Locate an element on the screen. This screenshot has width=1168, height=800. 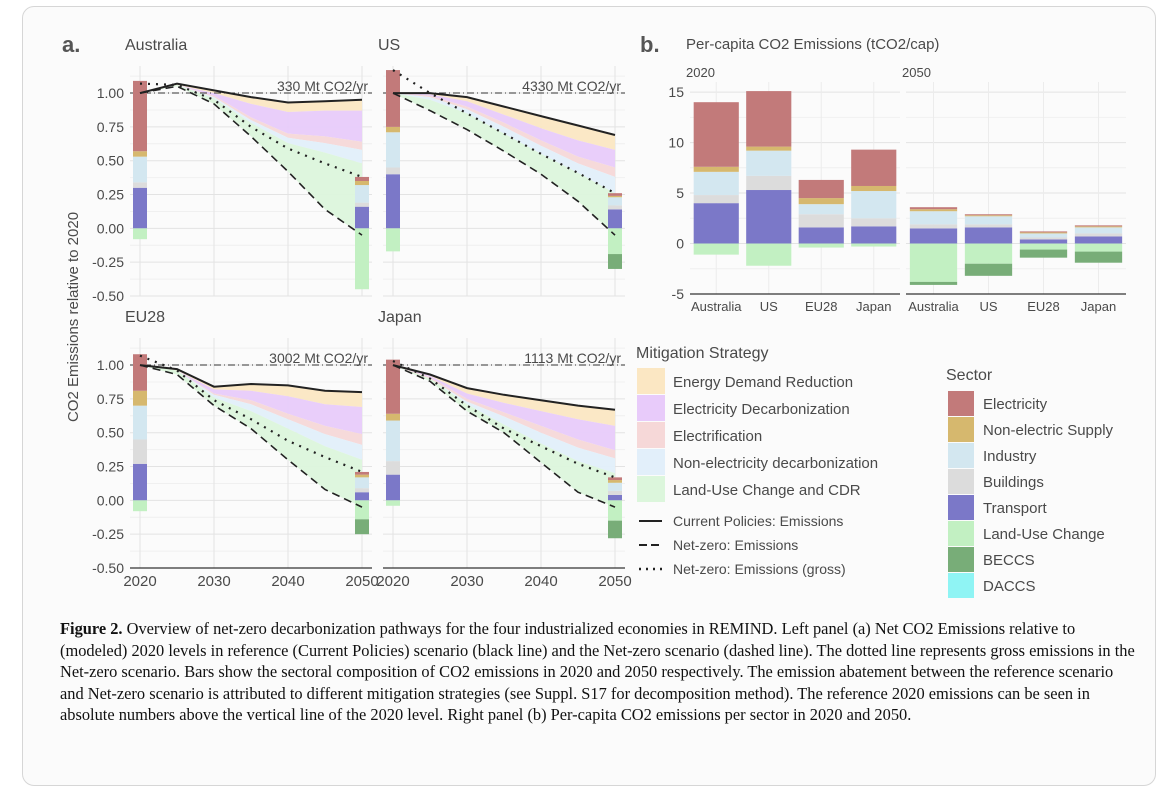
facet-title: Japan is located at coordinates (400, 317).